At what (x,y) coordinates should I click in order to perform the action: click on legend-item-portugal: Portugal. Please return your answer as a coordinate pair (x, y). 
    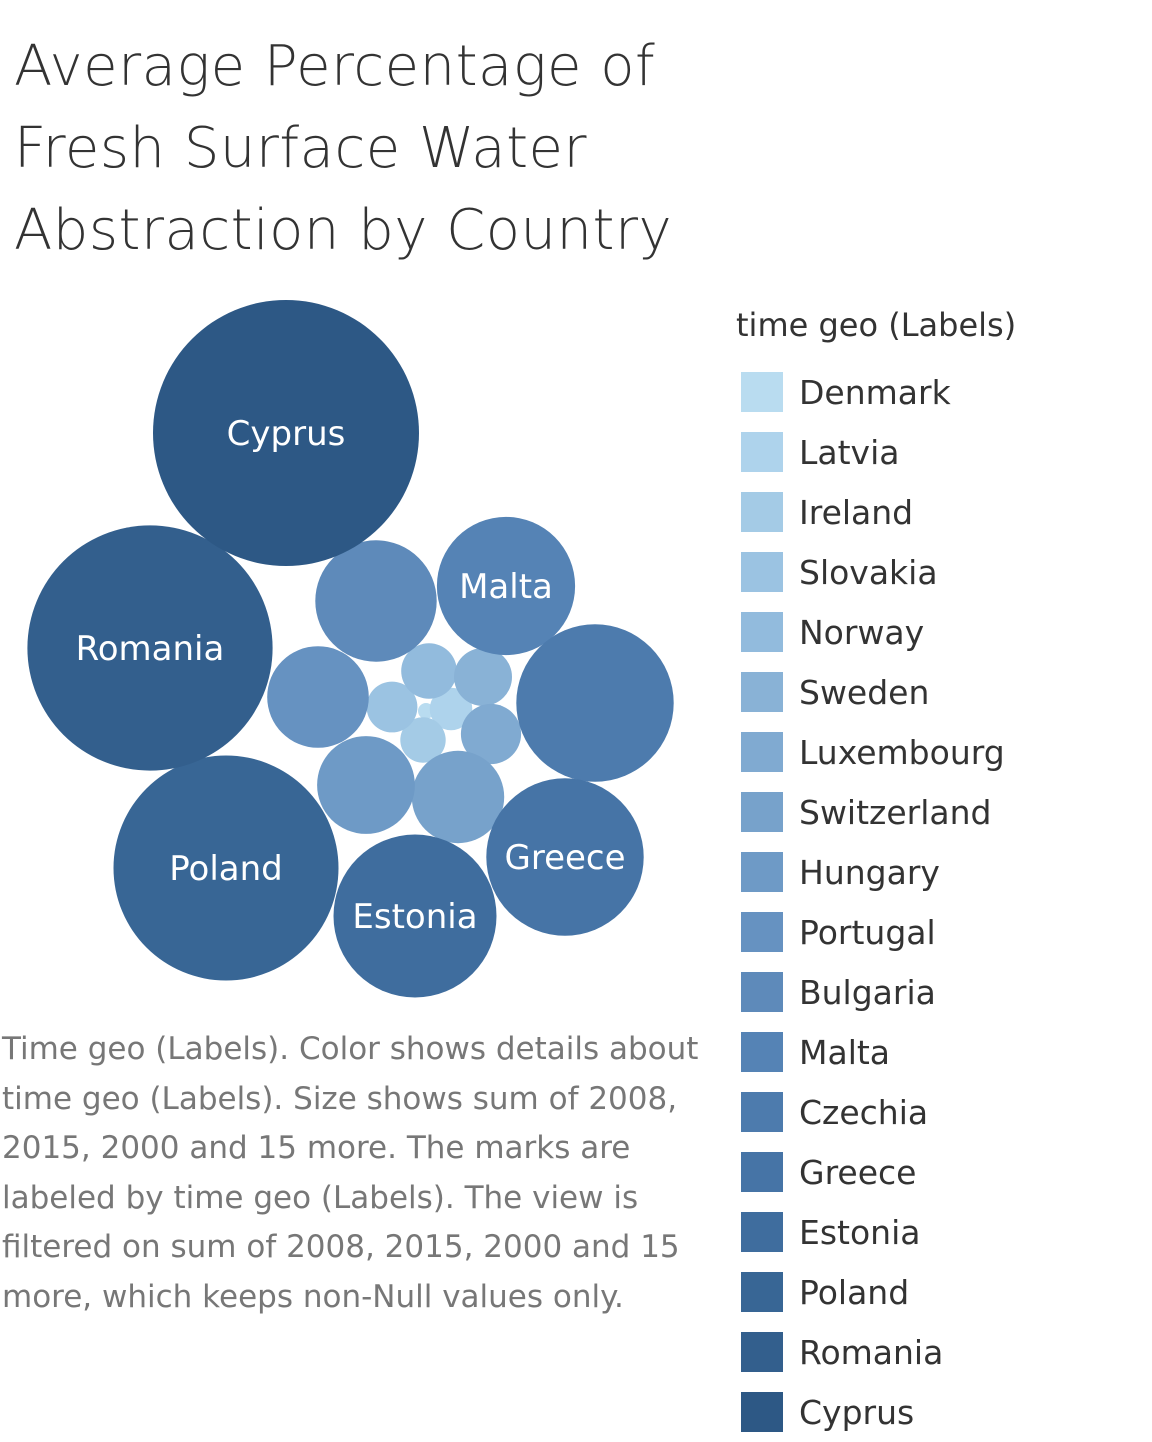
    Looking at the image, I should click on (873, 932).